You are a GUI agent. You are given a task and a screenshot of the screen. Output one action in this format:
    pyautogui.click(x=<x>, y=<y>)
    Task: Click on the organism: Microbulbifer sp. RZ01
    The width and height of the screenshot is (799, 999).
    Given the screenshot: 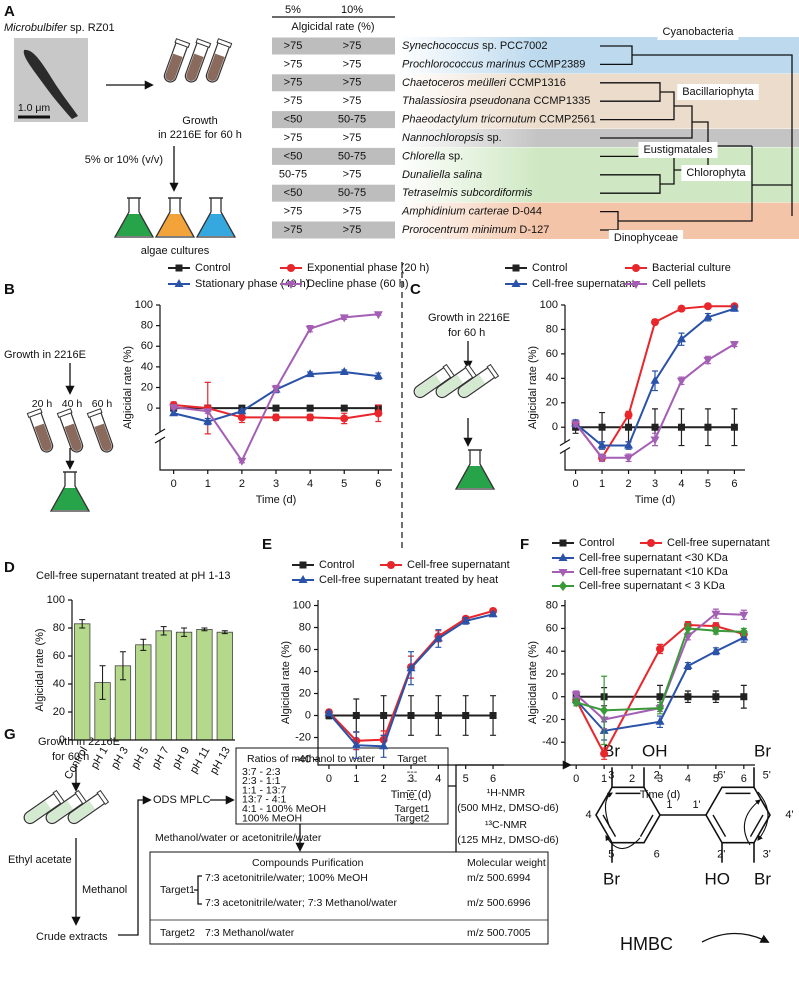 What is the action you would take?
    pyautogui.click(x=59, y=28)
    